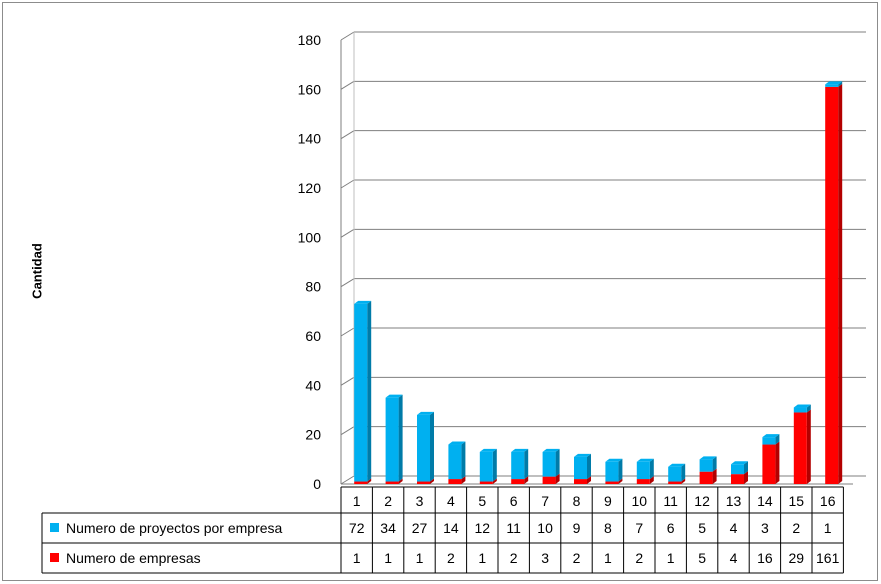 This screenshot has width=881, height=584. I want to click on legend-label: Numero de proyectos por empresa, so click(174, 528).